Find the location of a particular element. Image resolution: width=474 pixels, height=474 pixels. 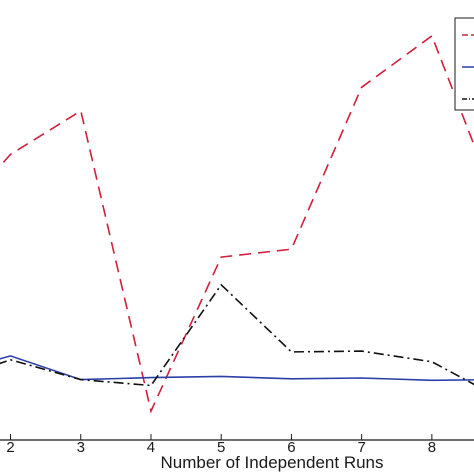

x-tick-label: 7 is located at coordinates (361, 447).